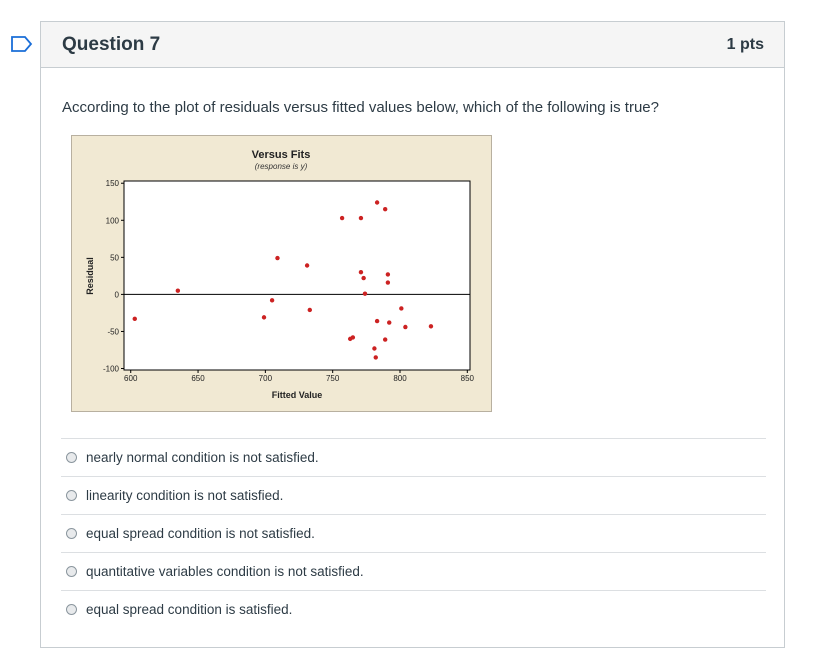 This screenshot has width=826, height=663. Describe the element at coordinates (22, 44) in the screenshot. I see `bookmark-flag-icon` at that location.